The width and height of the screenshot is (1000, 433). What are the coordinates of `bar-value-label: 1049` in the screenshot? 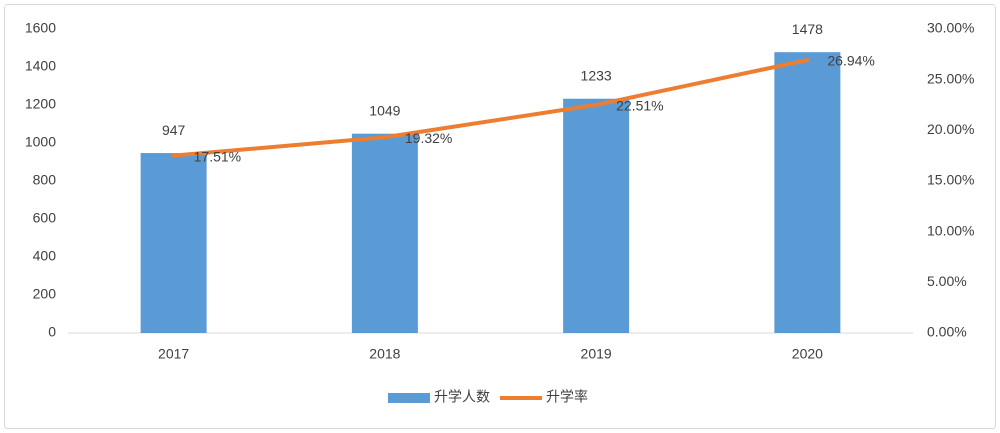 It's located at (384, 110).